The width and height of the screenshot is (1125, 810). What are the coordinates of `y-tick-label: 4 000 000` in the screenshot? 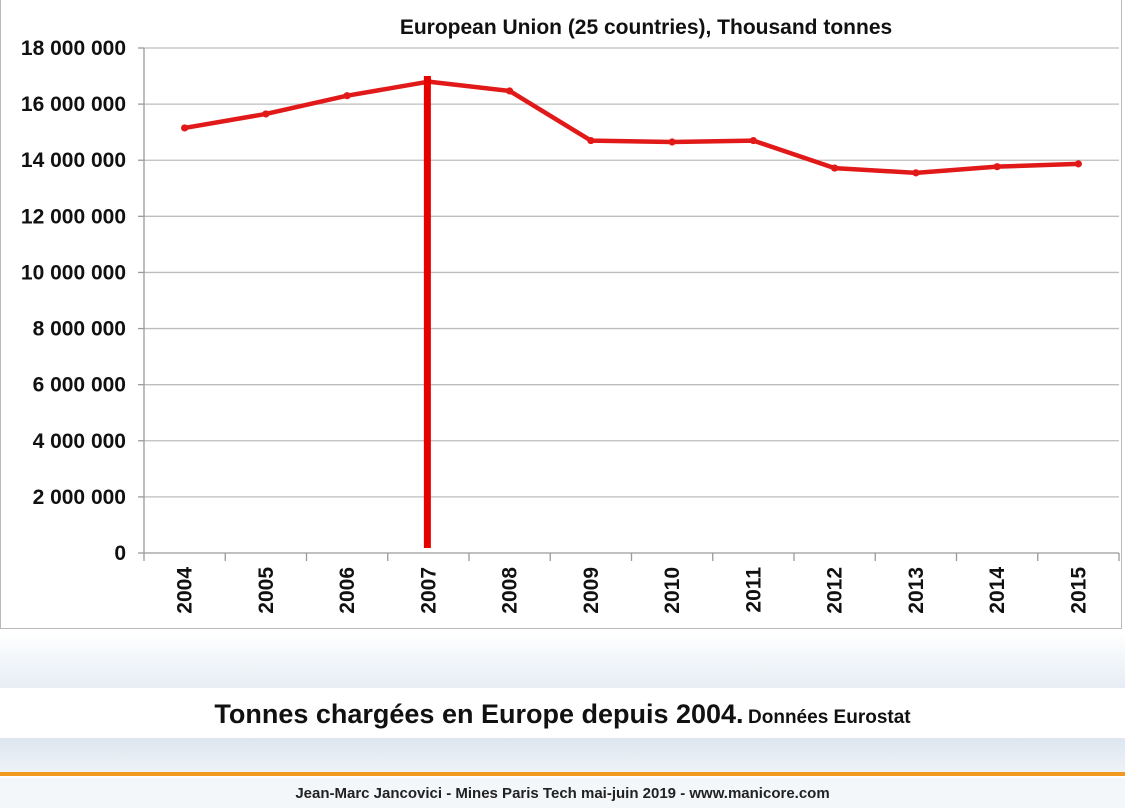 It's located at (79, 441).